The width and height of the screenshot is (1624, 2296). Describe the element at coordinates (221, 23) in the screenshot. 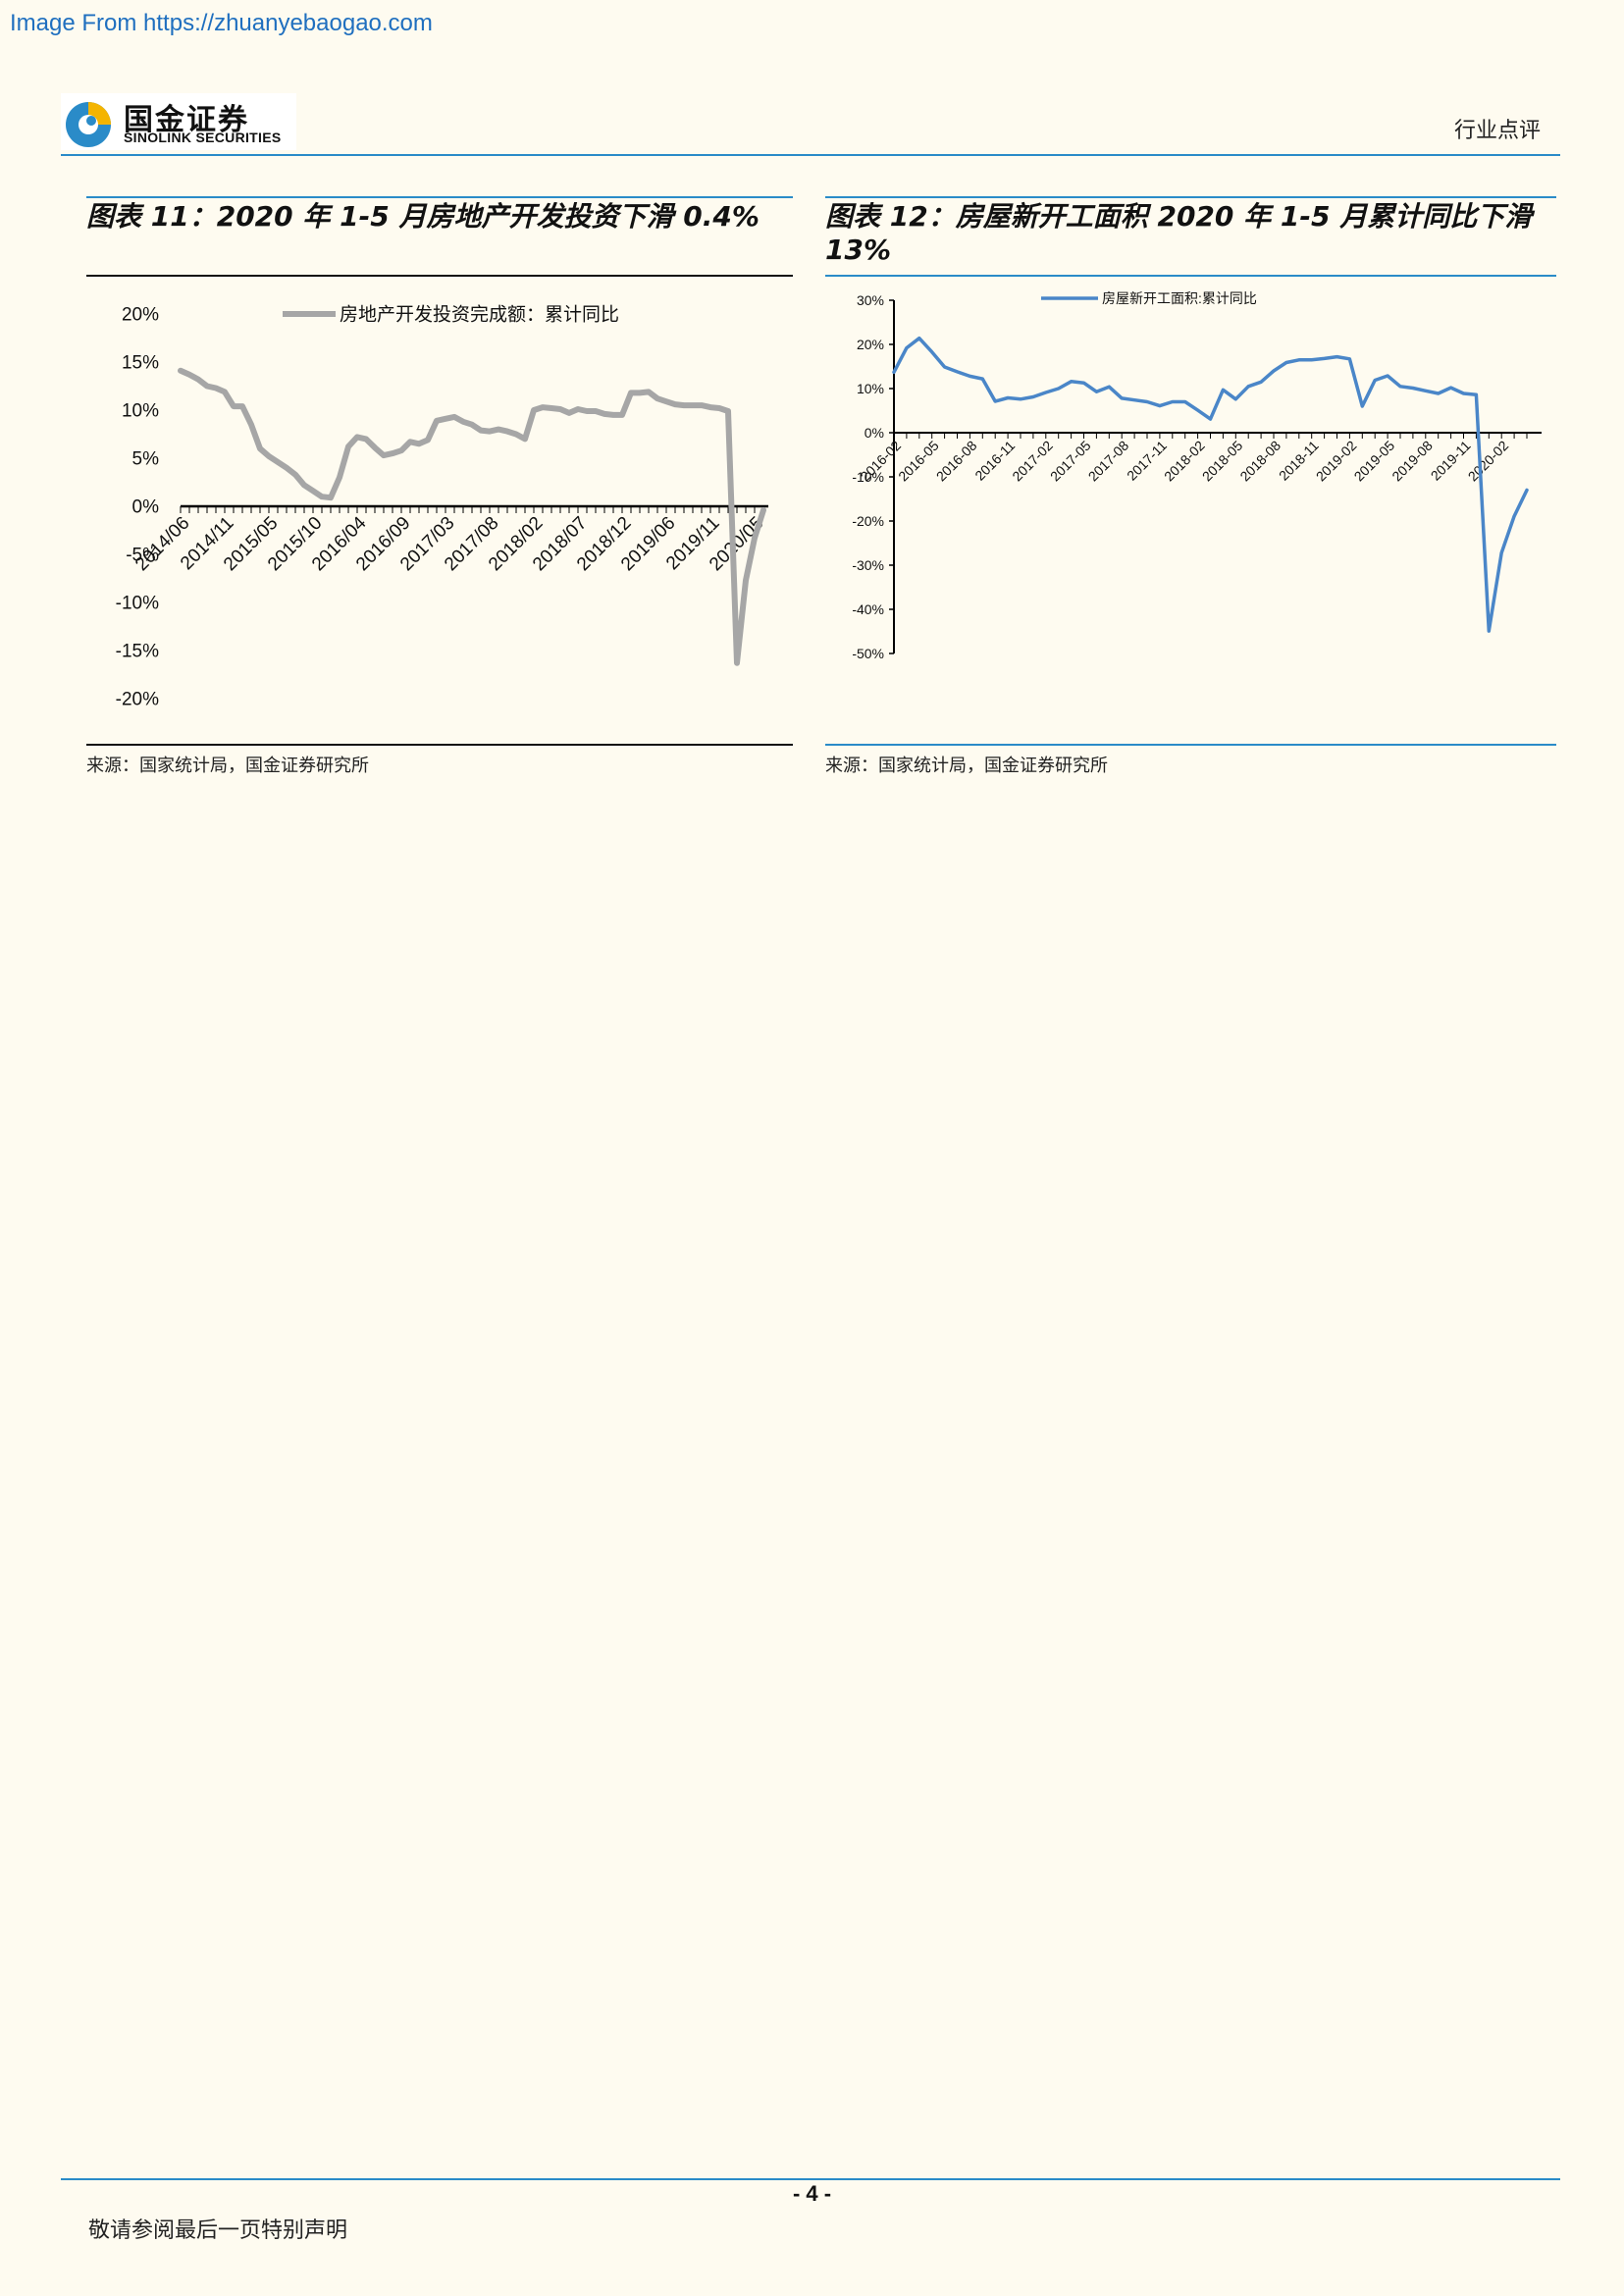

I see `watermark-text: Image From https://zhuanyebaogao.com` at that location.